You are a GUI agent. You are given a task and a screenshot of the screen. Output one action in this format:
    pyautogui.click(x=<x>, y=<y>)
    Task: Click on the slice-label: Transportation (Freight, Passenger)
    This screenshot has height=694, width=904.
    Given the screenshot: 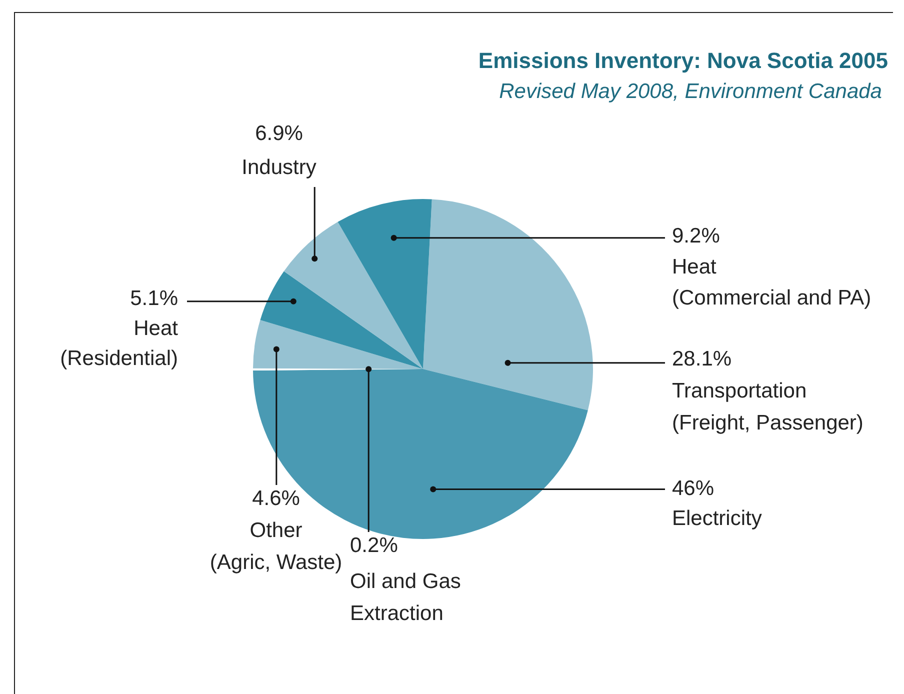 What is the action you would take?
    pyautogui.click(x=768, y=407)
    